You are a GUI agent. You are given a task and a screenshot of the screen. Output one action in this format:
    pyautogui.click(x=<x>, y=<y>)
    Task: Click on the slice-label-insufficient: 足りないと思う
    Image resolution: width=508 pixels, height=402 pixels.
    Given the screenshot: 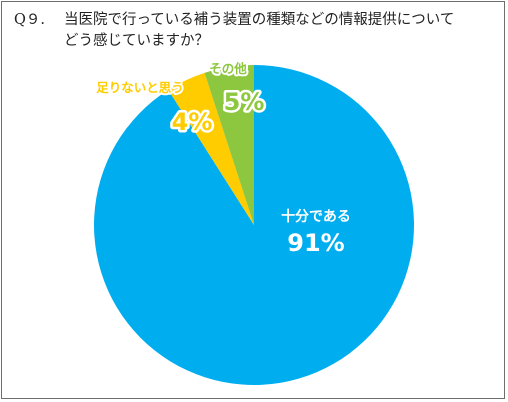 What is the action you would take?
    pyautogui.click(x=140, y=87)
    